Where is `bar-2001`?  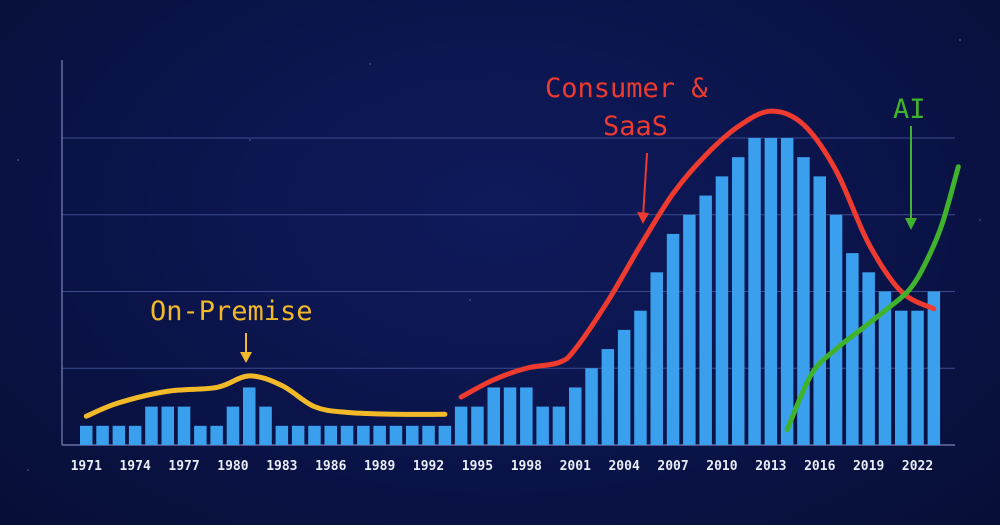
bar-2001 is located at coordinates (575, 416).